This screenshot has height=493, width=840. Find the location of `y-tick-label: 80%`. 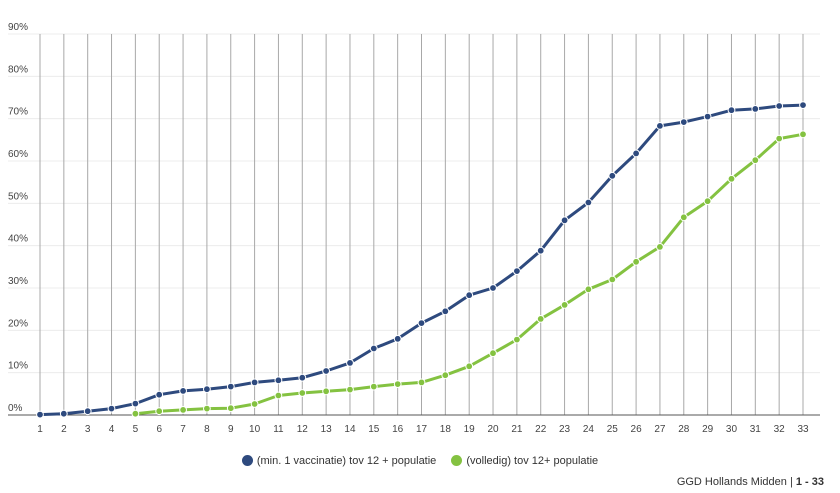

y-tick-label: 80% is located at coordinates (18, 69).